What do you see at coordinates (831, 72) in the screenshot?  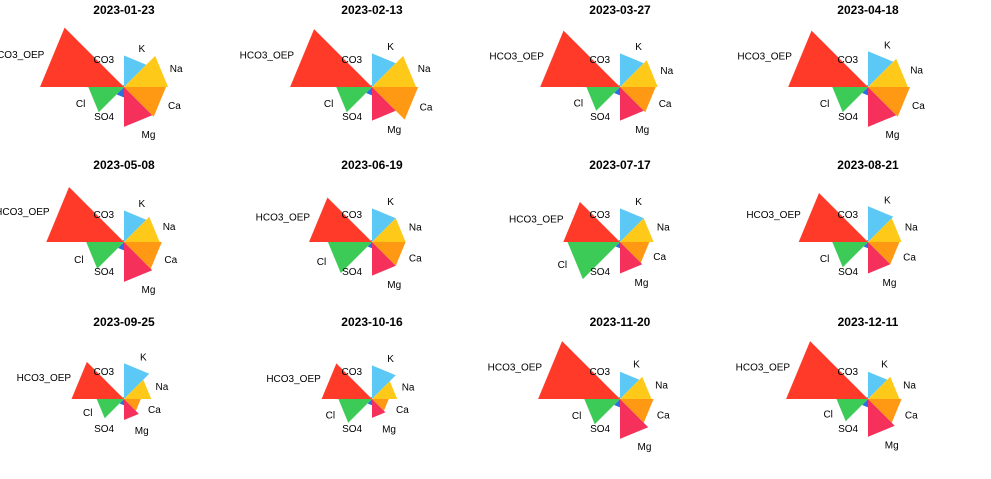 I see `panel: 2023-04-18 K Na Ca Mg SO4 Cl HCO3_OEP CO3` at bounding box center [831, 72].